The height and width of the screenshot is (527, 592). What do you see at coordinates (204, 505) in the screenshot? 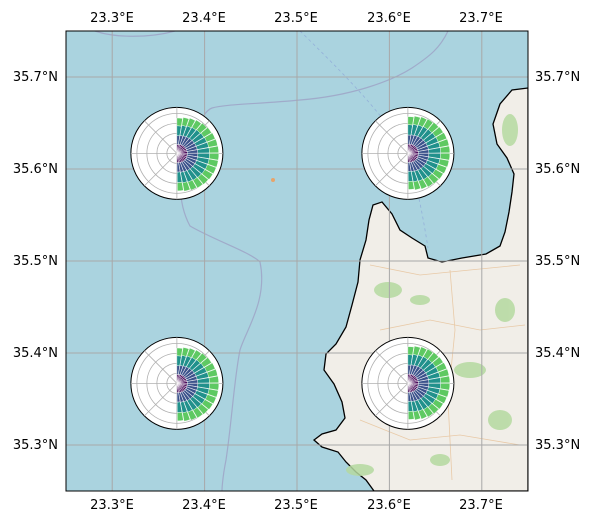
I see `lon-label-bottom-1: 23.4°E` at bounding box center [204, 505].